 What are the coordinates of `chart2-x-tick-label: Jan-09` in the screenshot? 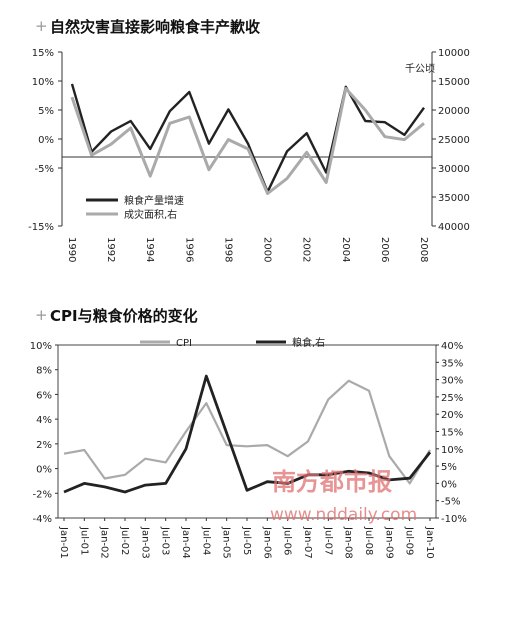 It's located at (388, 542).